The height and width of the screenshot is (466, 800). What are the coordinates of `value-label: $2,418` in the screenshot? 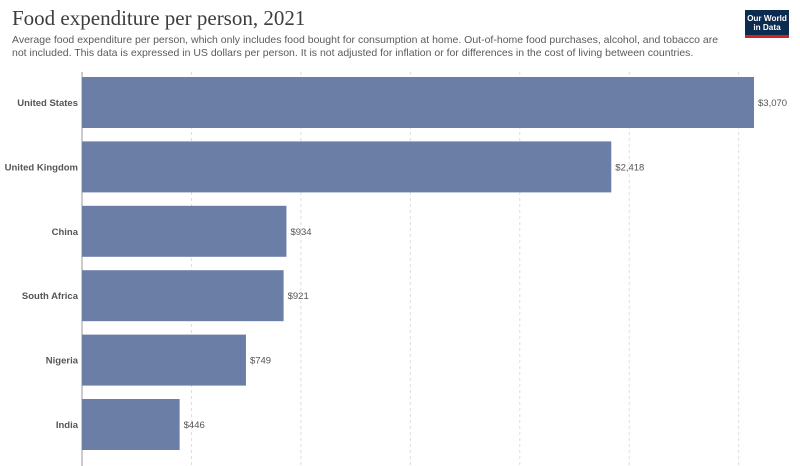 It's located at (629, 167).